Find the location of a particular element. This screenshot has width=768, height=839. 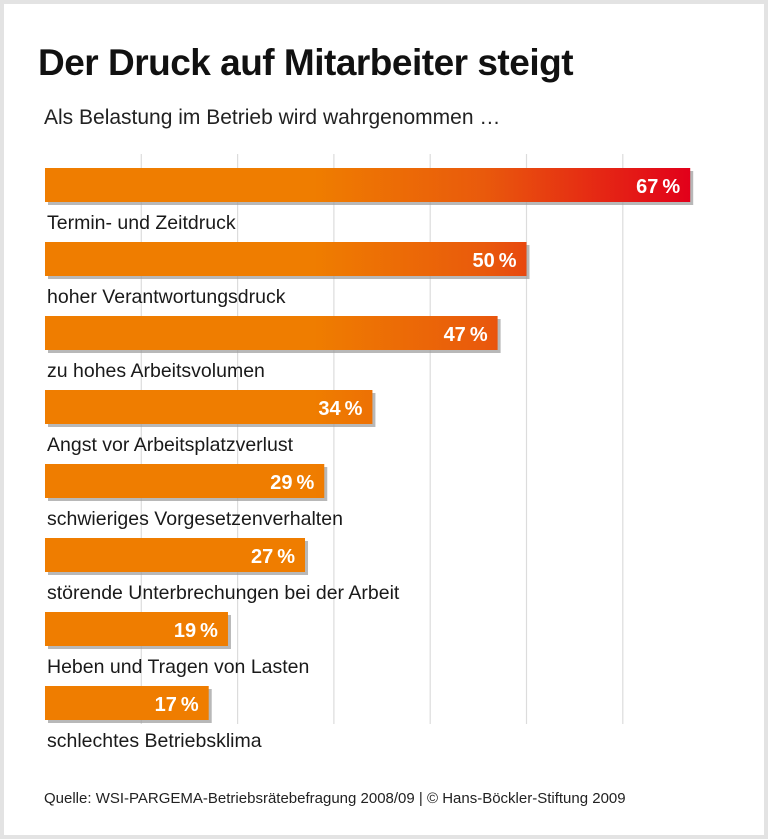

category-label: Angst vor Arbeitsplatzverlust is located at coordinates (170, 445).